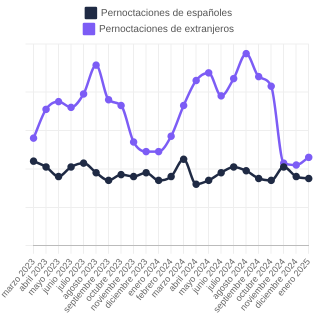 The image size is (320, 320). I want to click on legend-label: Pernoctaciones de extranjeros, so click(166, 29).